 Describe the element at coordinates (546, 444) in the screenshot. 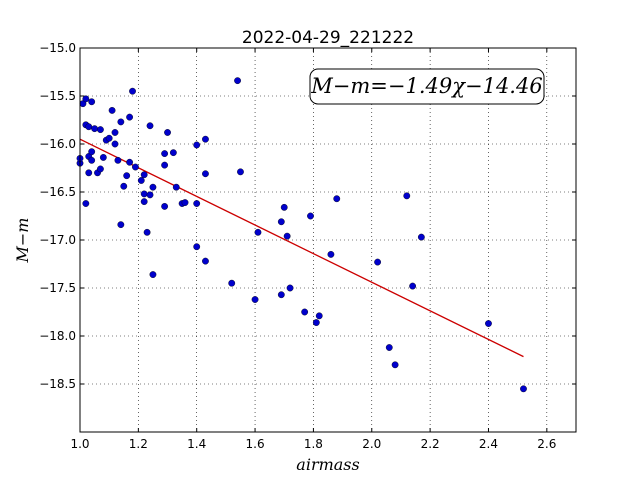

I see `x-tick-label: 2.6` at that location.